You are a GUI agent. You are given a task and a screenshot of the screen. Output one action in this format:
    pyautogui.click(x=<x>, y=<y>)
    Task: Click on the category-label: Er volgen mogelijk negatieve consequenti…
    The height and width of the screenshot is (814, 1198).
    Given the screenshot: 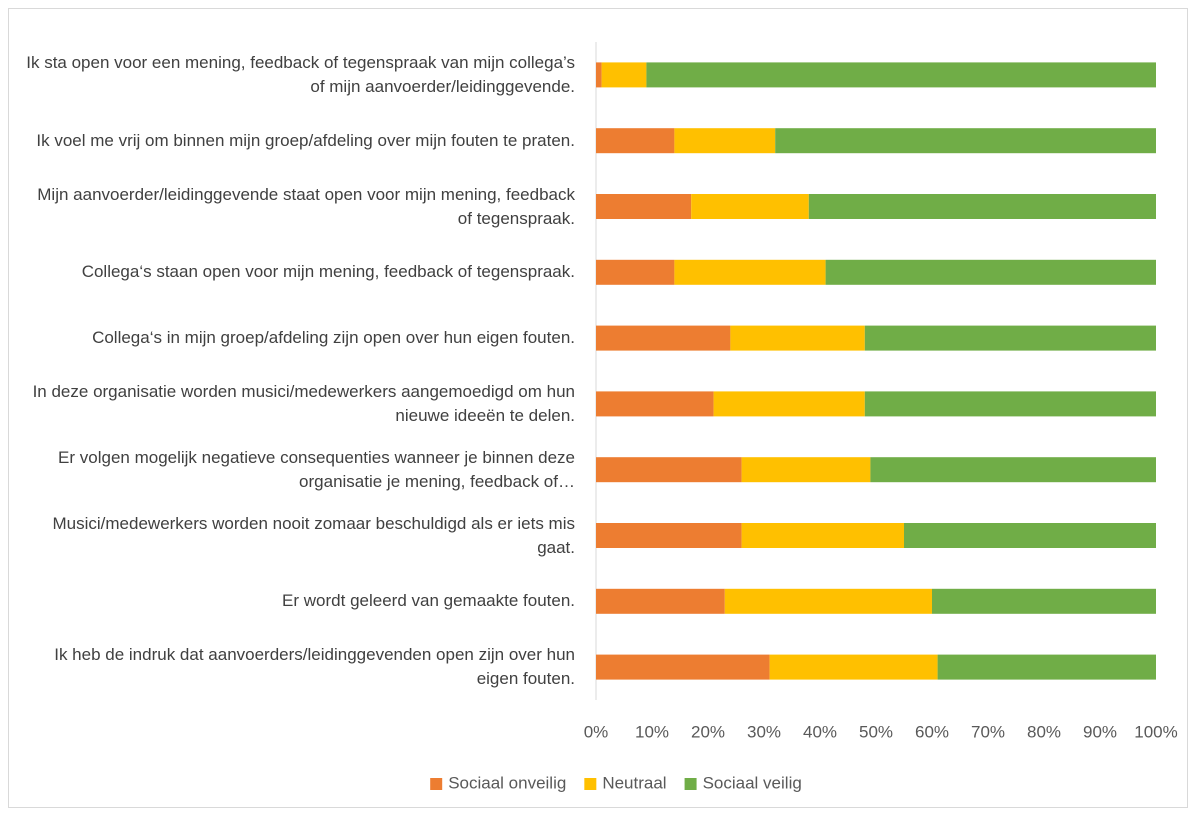 What is the action you would take?
    pyautogui.click(x=316, y=469)
    